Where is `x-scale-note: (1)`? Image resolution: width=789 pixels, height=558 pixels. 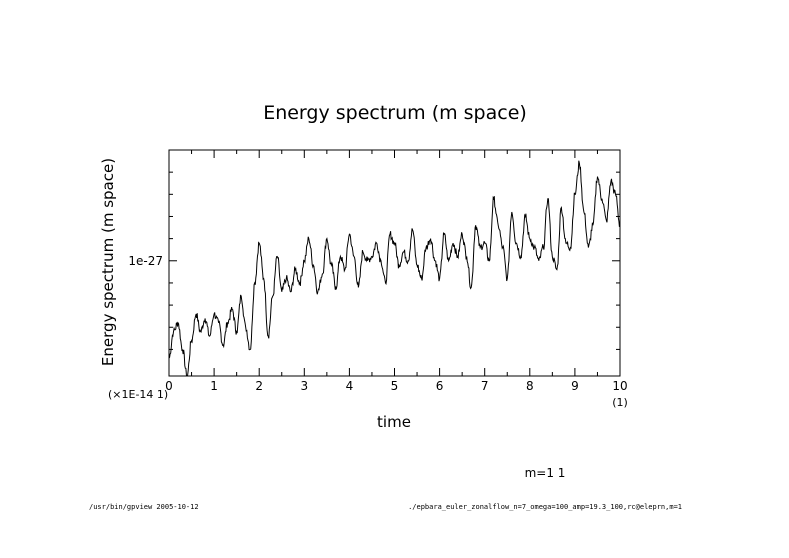 x-scale-note: (1) is located at coordinates (620, 402).